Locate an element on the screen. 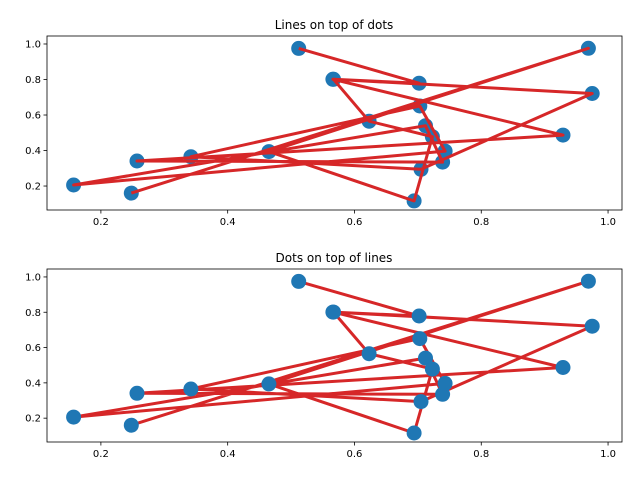  top-x-tick-label-1: 0.4 is located at coordinates (228, 222).